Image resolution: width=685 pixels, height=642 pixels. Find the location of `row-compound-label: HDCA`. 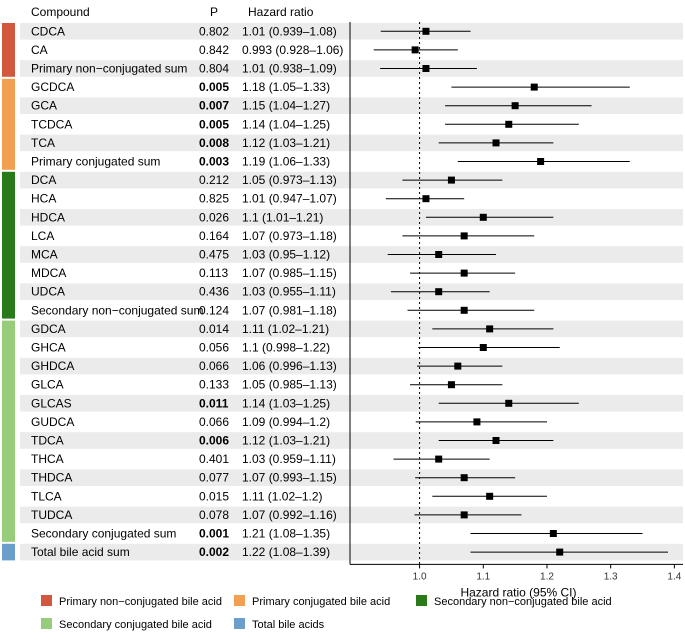

row-compound-label: HDCA is located at coordinates (48, 217).